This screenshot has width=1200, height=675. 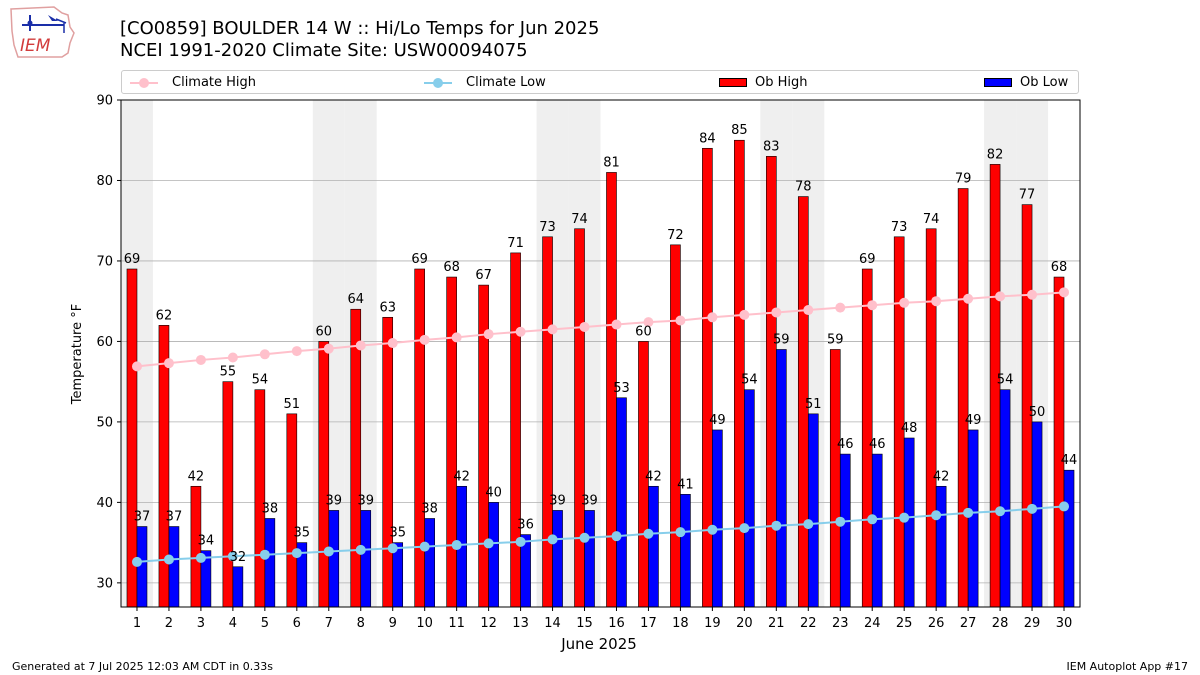 What do you see at coordinates (598, 644) in the screenshot?
I see `x-axis-label: June 2025` at bounding box center [598, 644].